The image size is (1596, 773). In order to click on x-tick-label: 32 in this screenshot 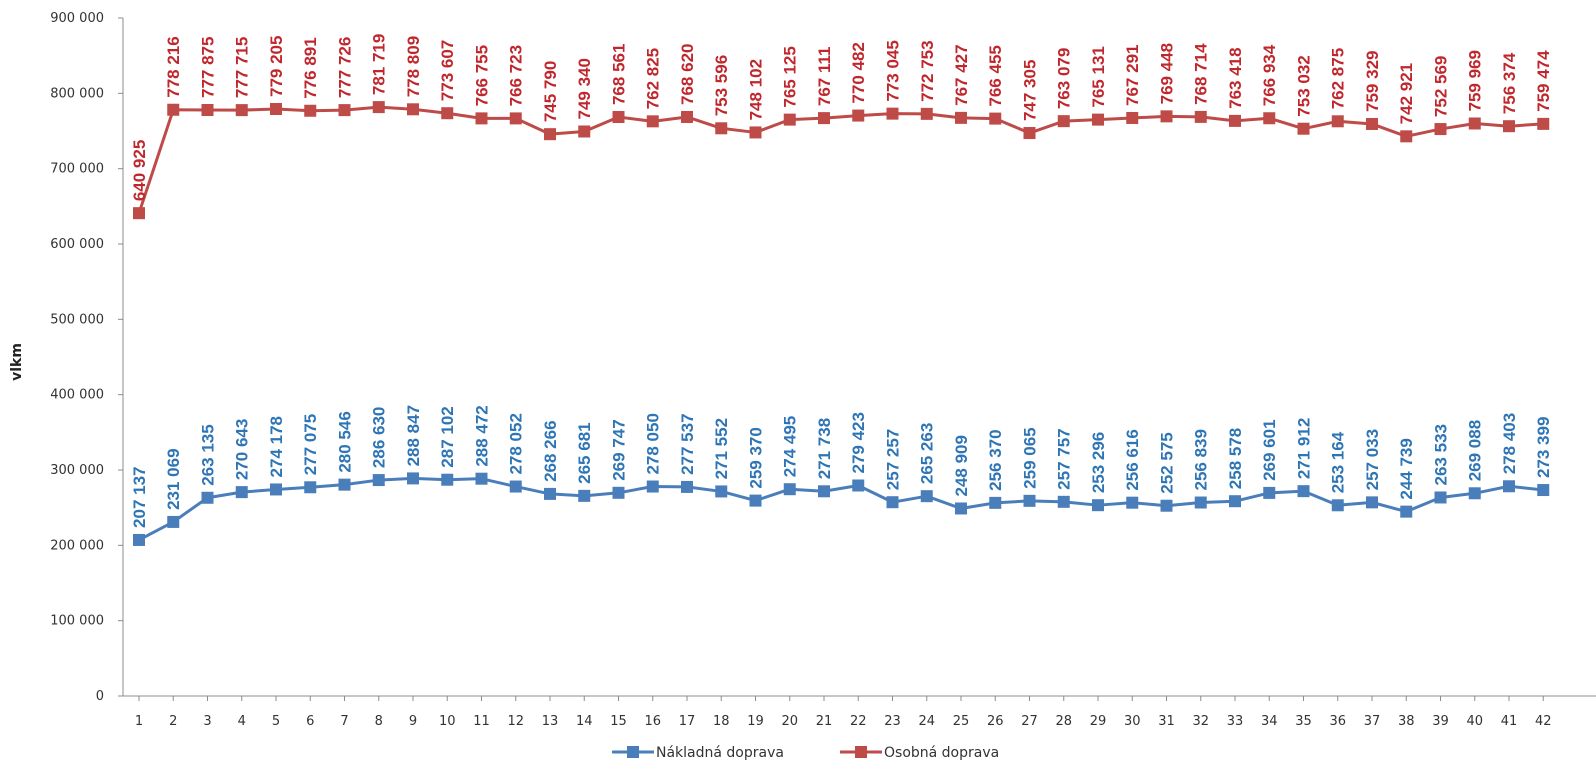, I will do `click(1200, 721)`.